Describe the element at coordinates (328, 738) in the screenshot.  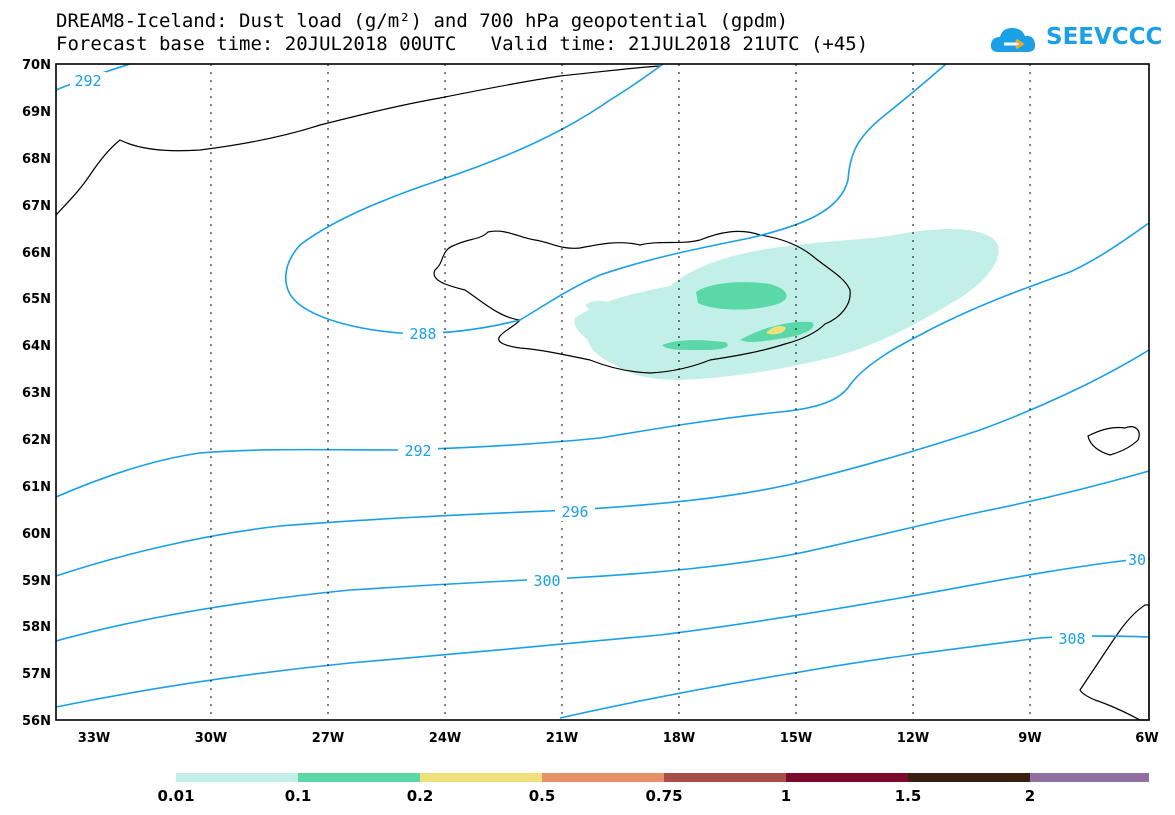
I see `lon-label: 27W` at that location.